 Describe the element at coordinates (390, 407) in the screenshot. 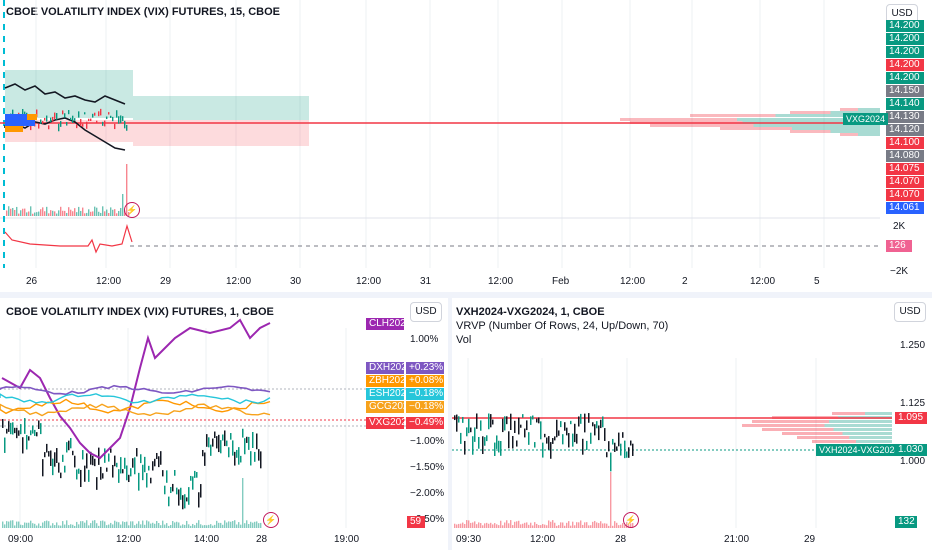

I see `legend-symbol: GCG2024` at that location.